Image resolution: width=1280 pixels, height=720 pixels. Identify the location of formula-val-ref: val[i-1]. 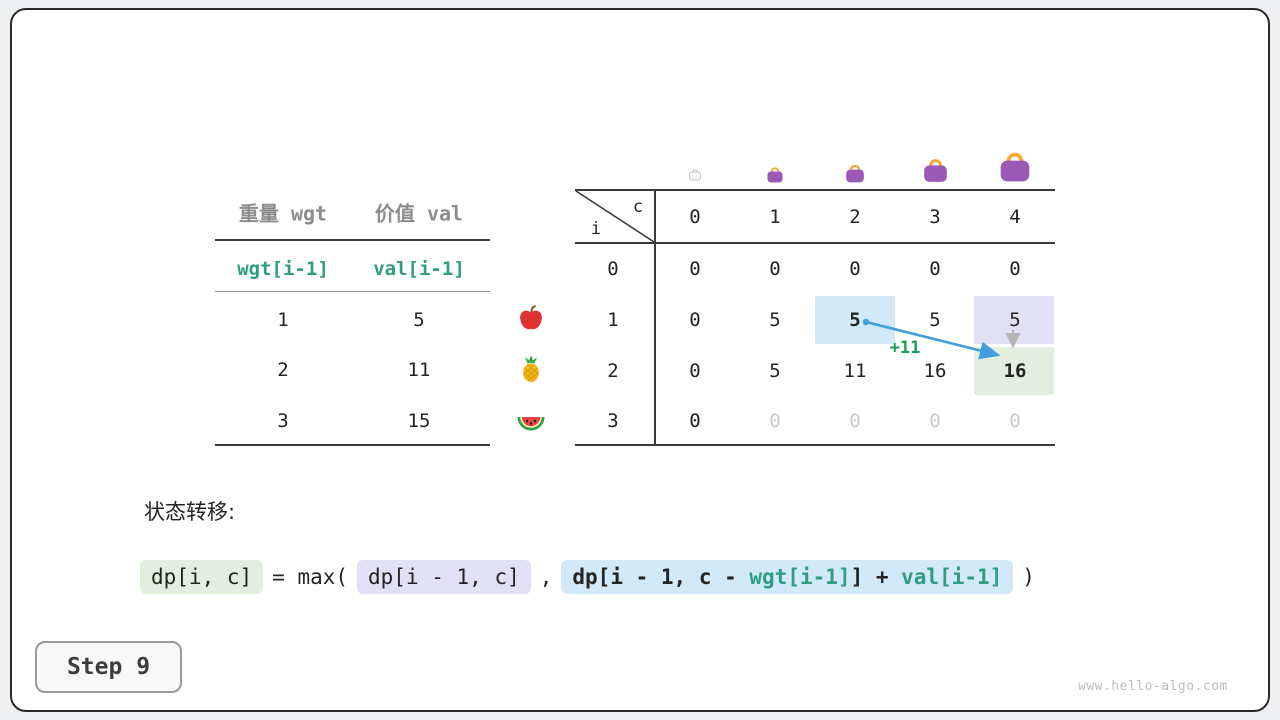
(952, 577).